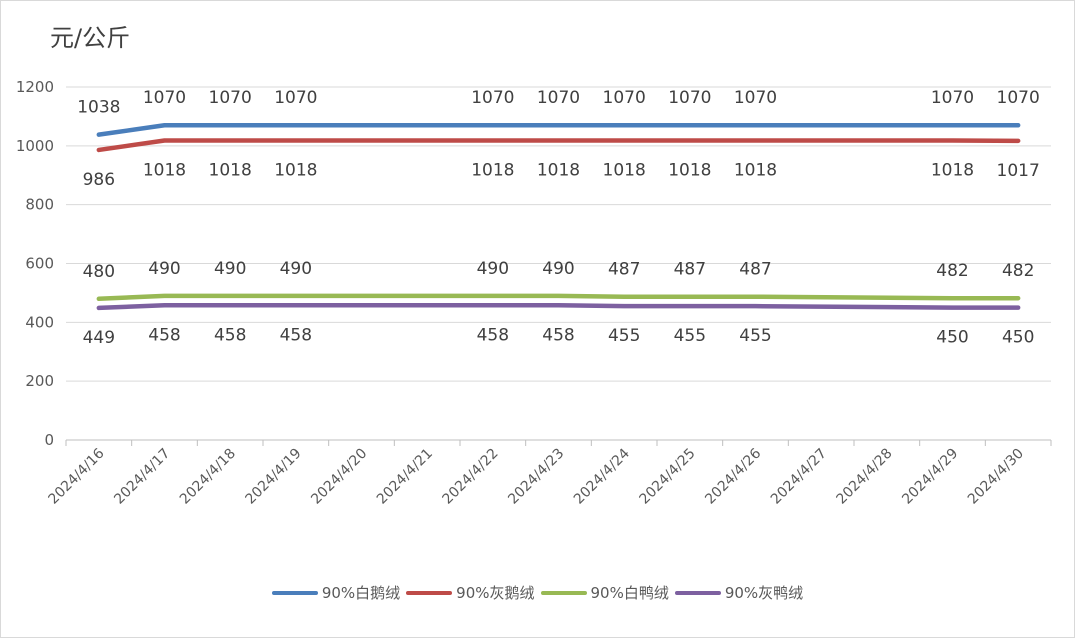  Describe the element at coordinates (733, 476) in the screenshot. I see `x-tick-label: 2024/4/26` at that location.